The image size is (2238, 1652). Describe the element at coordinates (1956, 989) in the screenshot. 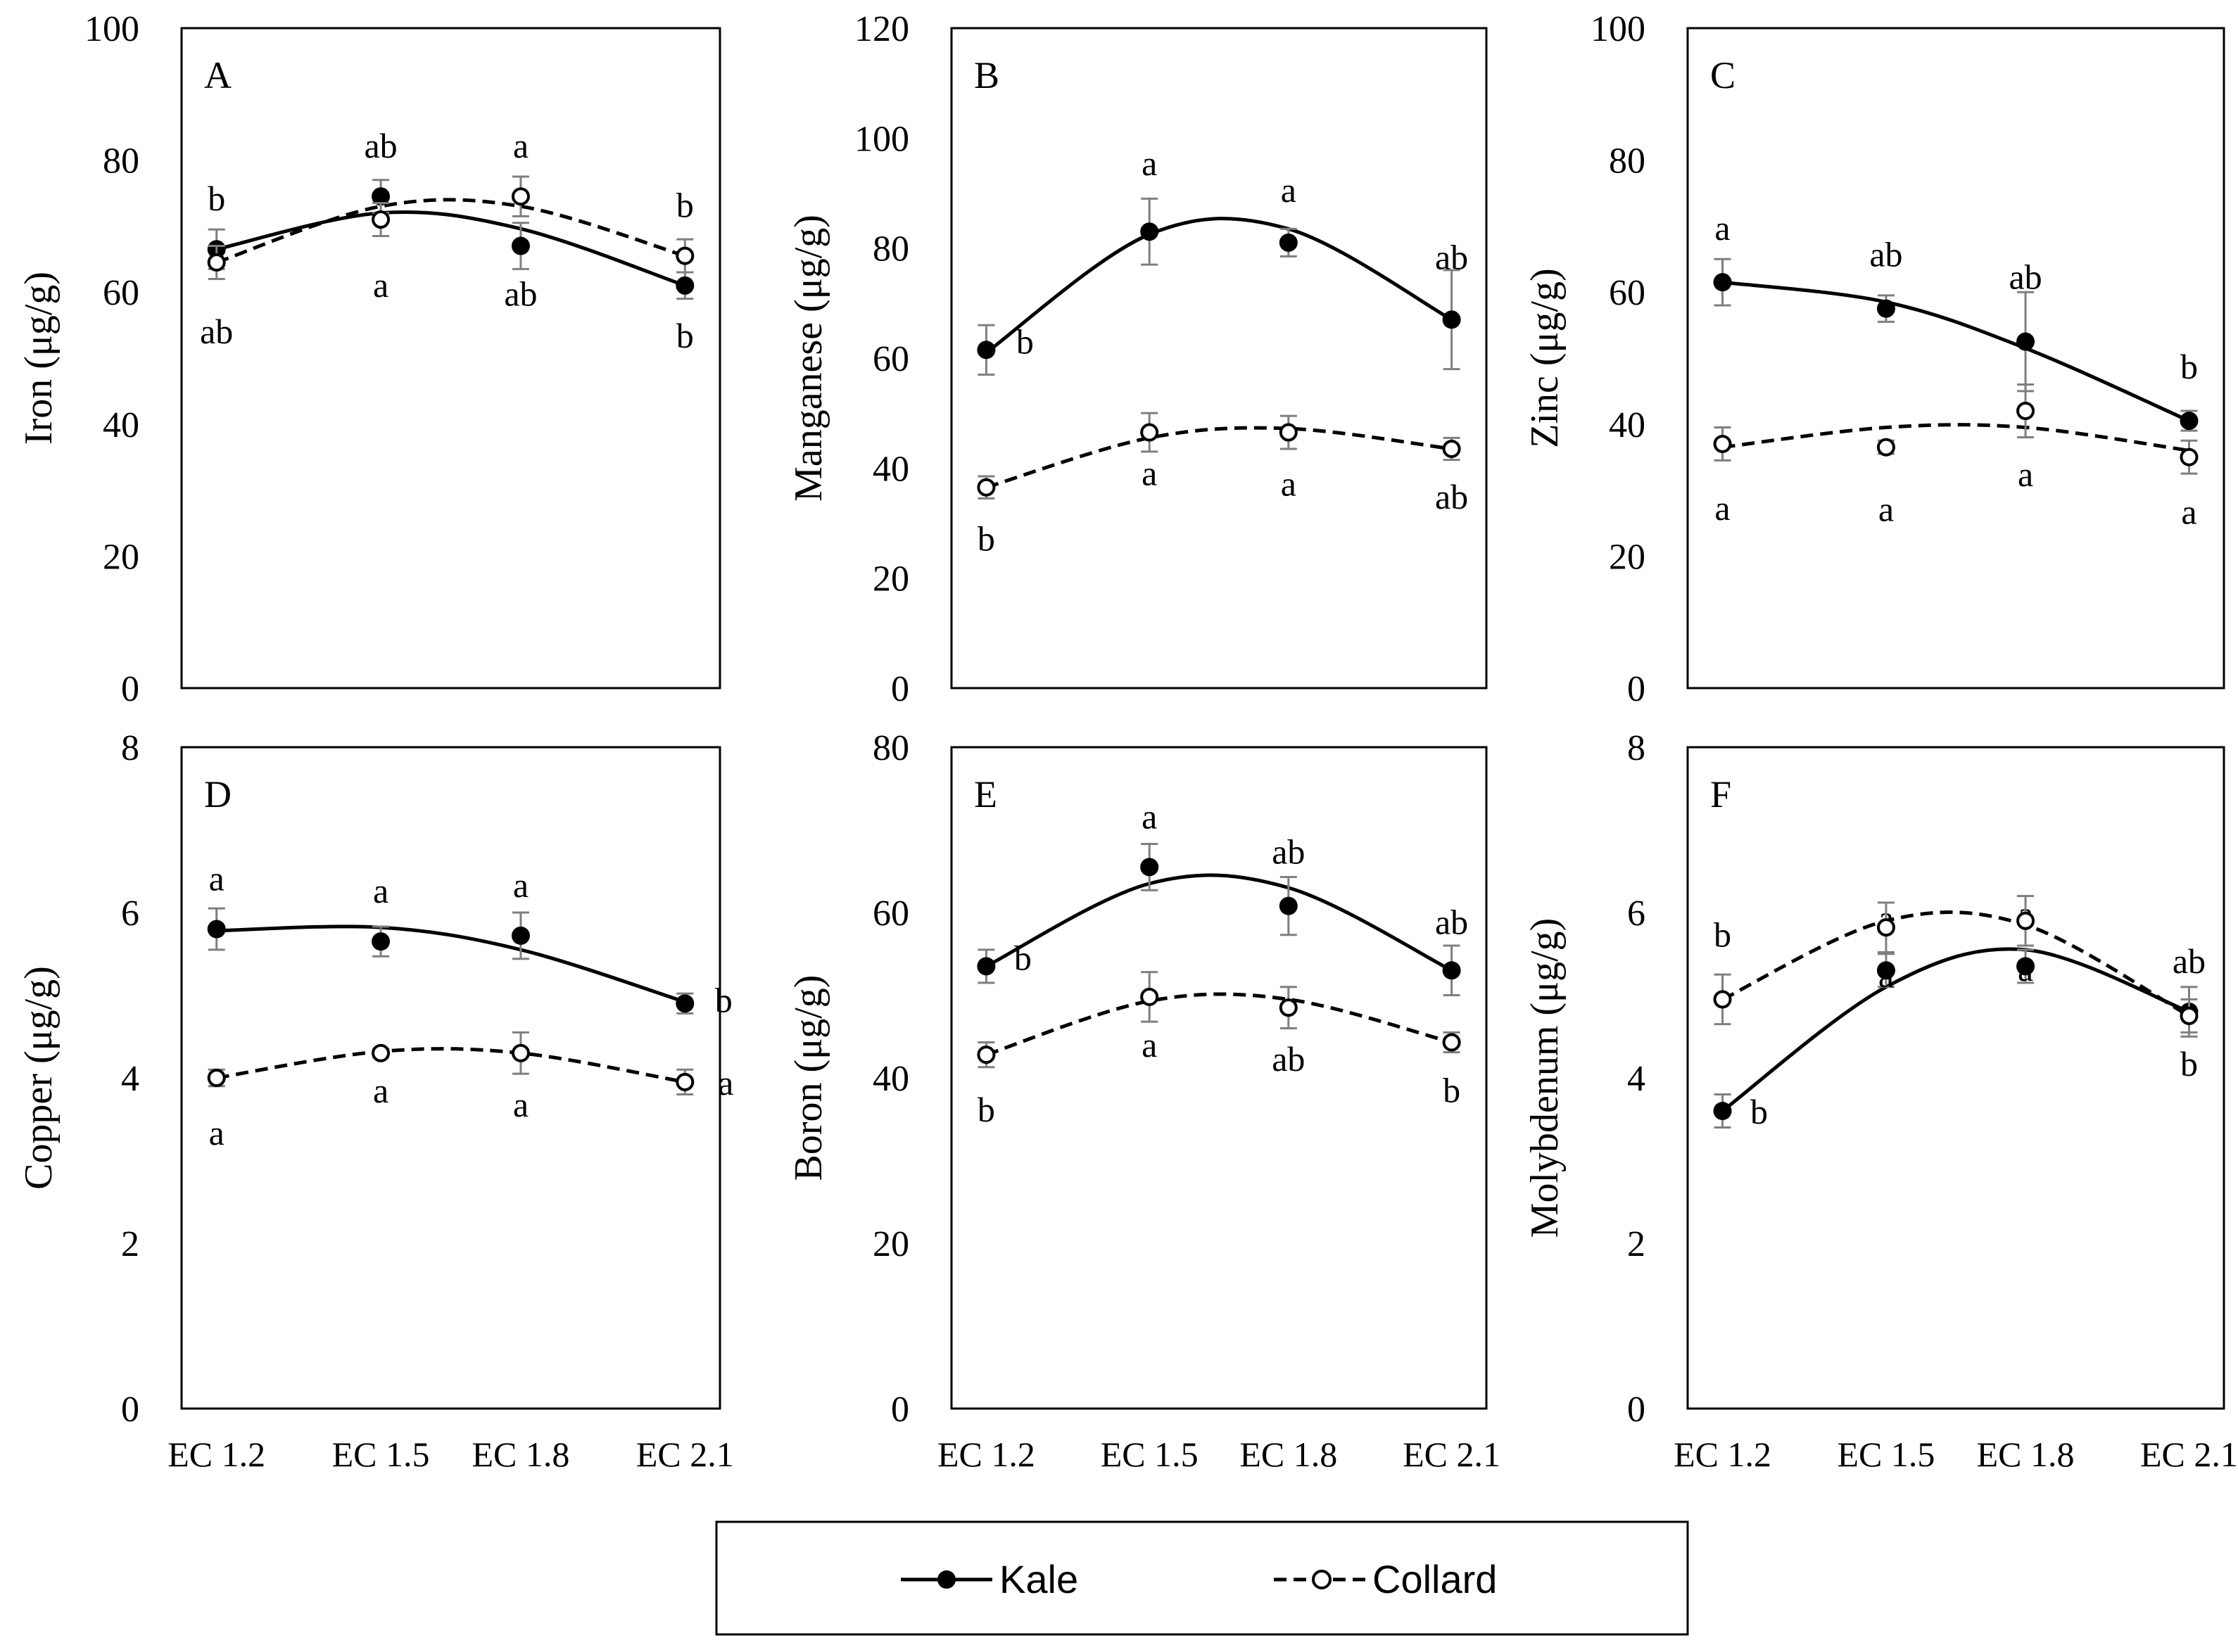

I see `series-collard: b a a b` at that location.